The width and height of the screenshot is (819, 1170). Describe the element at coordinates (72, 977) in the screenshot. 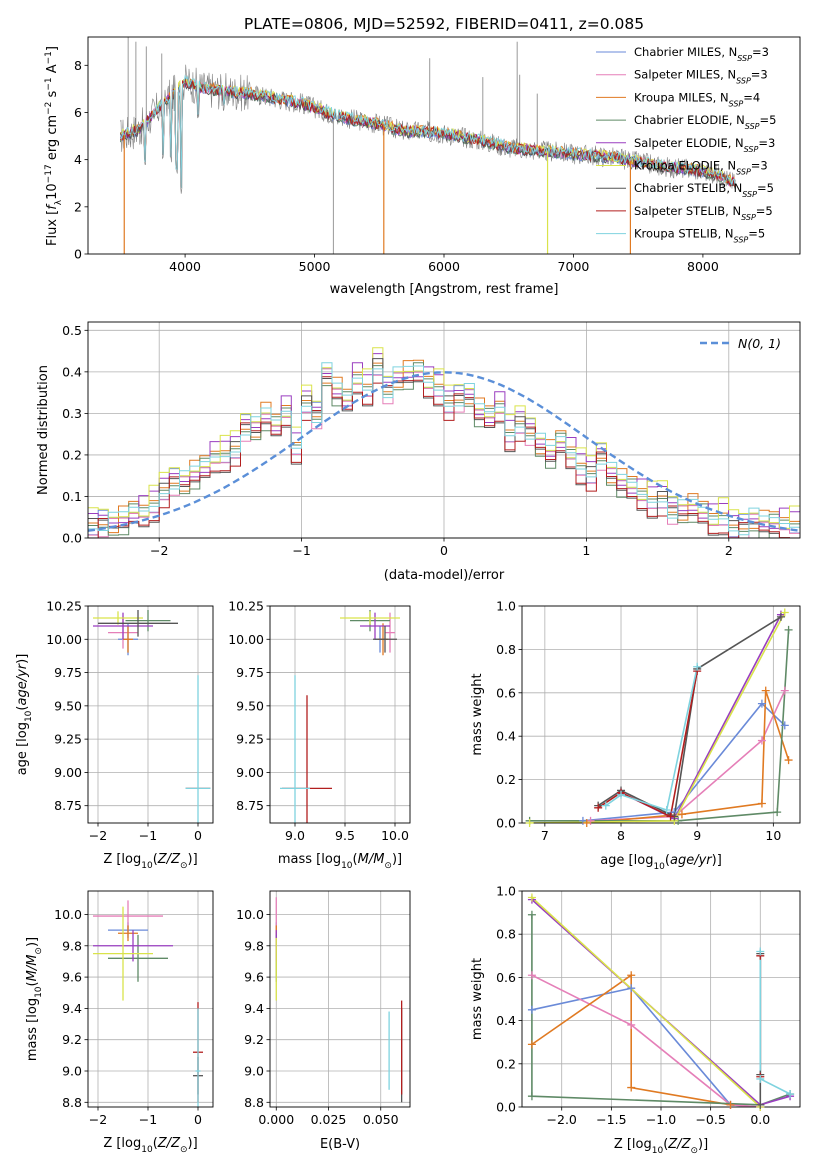

I see `y-tick-label: 9.6` at that location.